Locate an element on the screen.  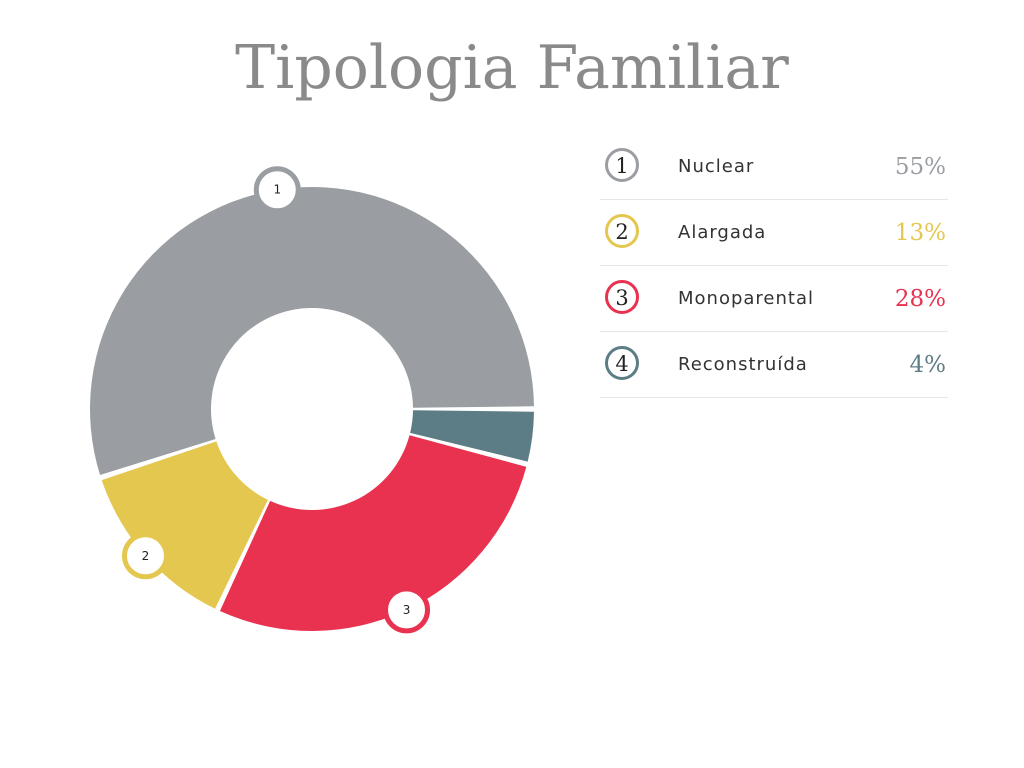
slice-marker-2: 2 is located at coordinates (145, 556).